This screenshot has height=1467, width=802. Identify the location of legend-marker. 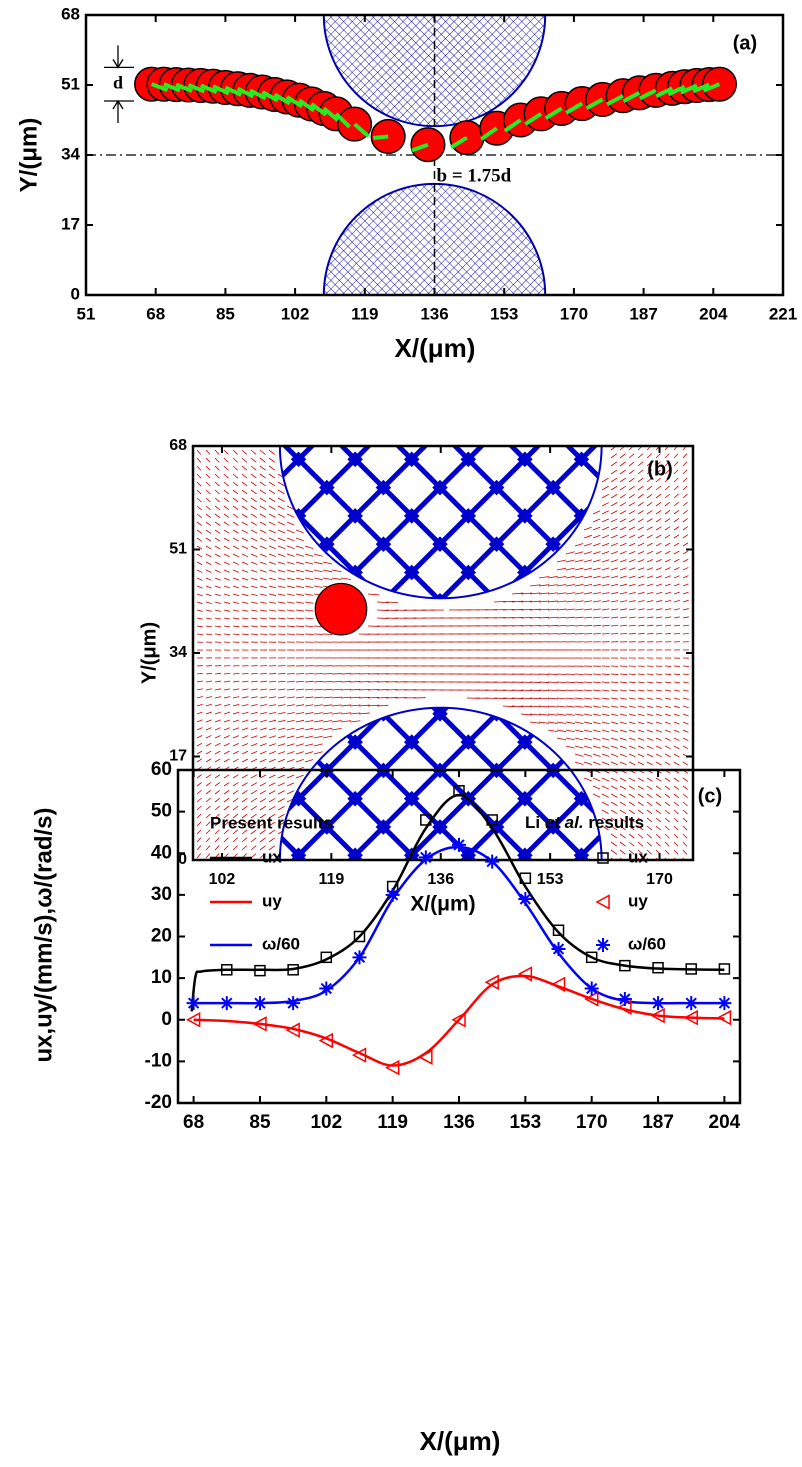
(602, 902).